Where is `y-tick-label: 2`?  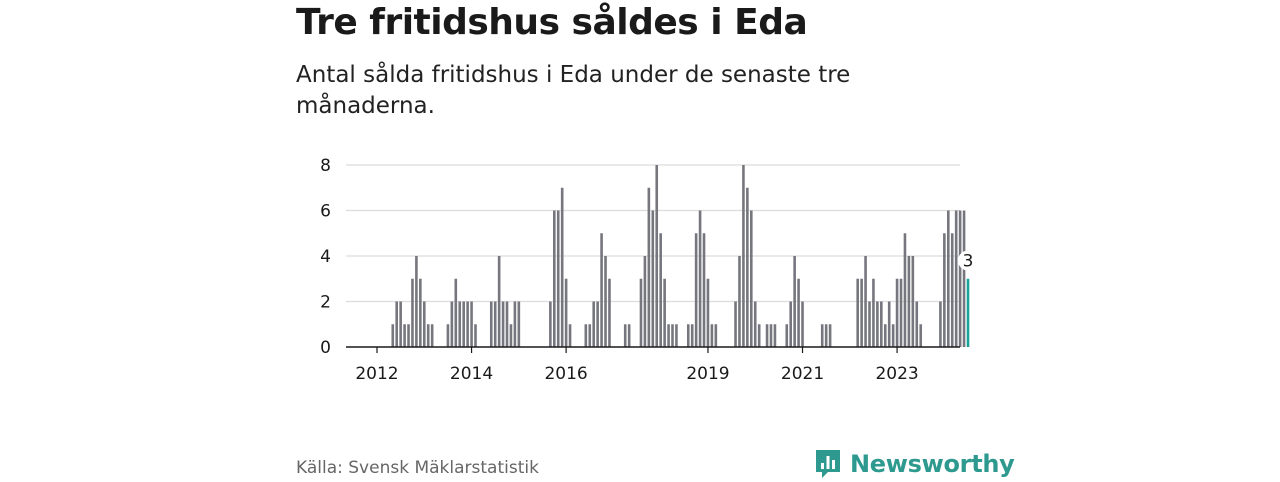 y-tick-label: 2 is located at coordinates (325, 303).